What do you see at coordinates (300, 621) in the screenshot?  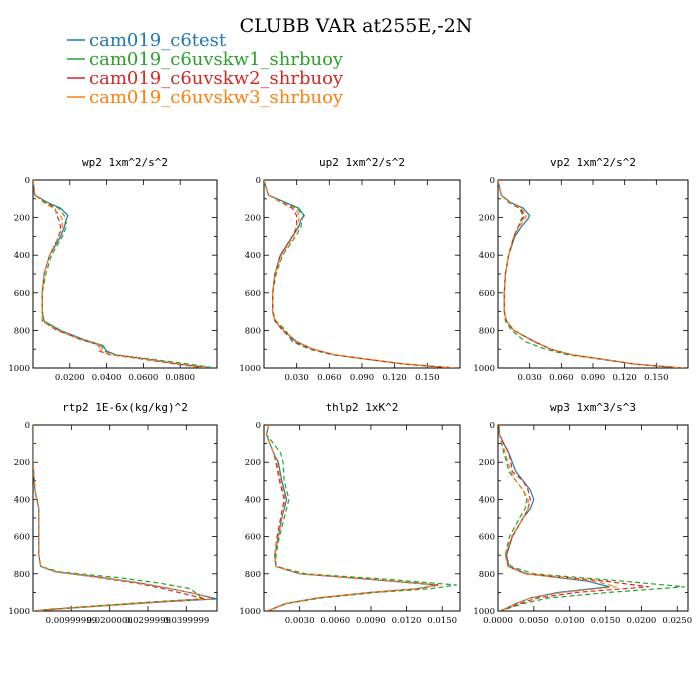 I see `x-tick-label: 0.0030` at bounding box center [300, 621].